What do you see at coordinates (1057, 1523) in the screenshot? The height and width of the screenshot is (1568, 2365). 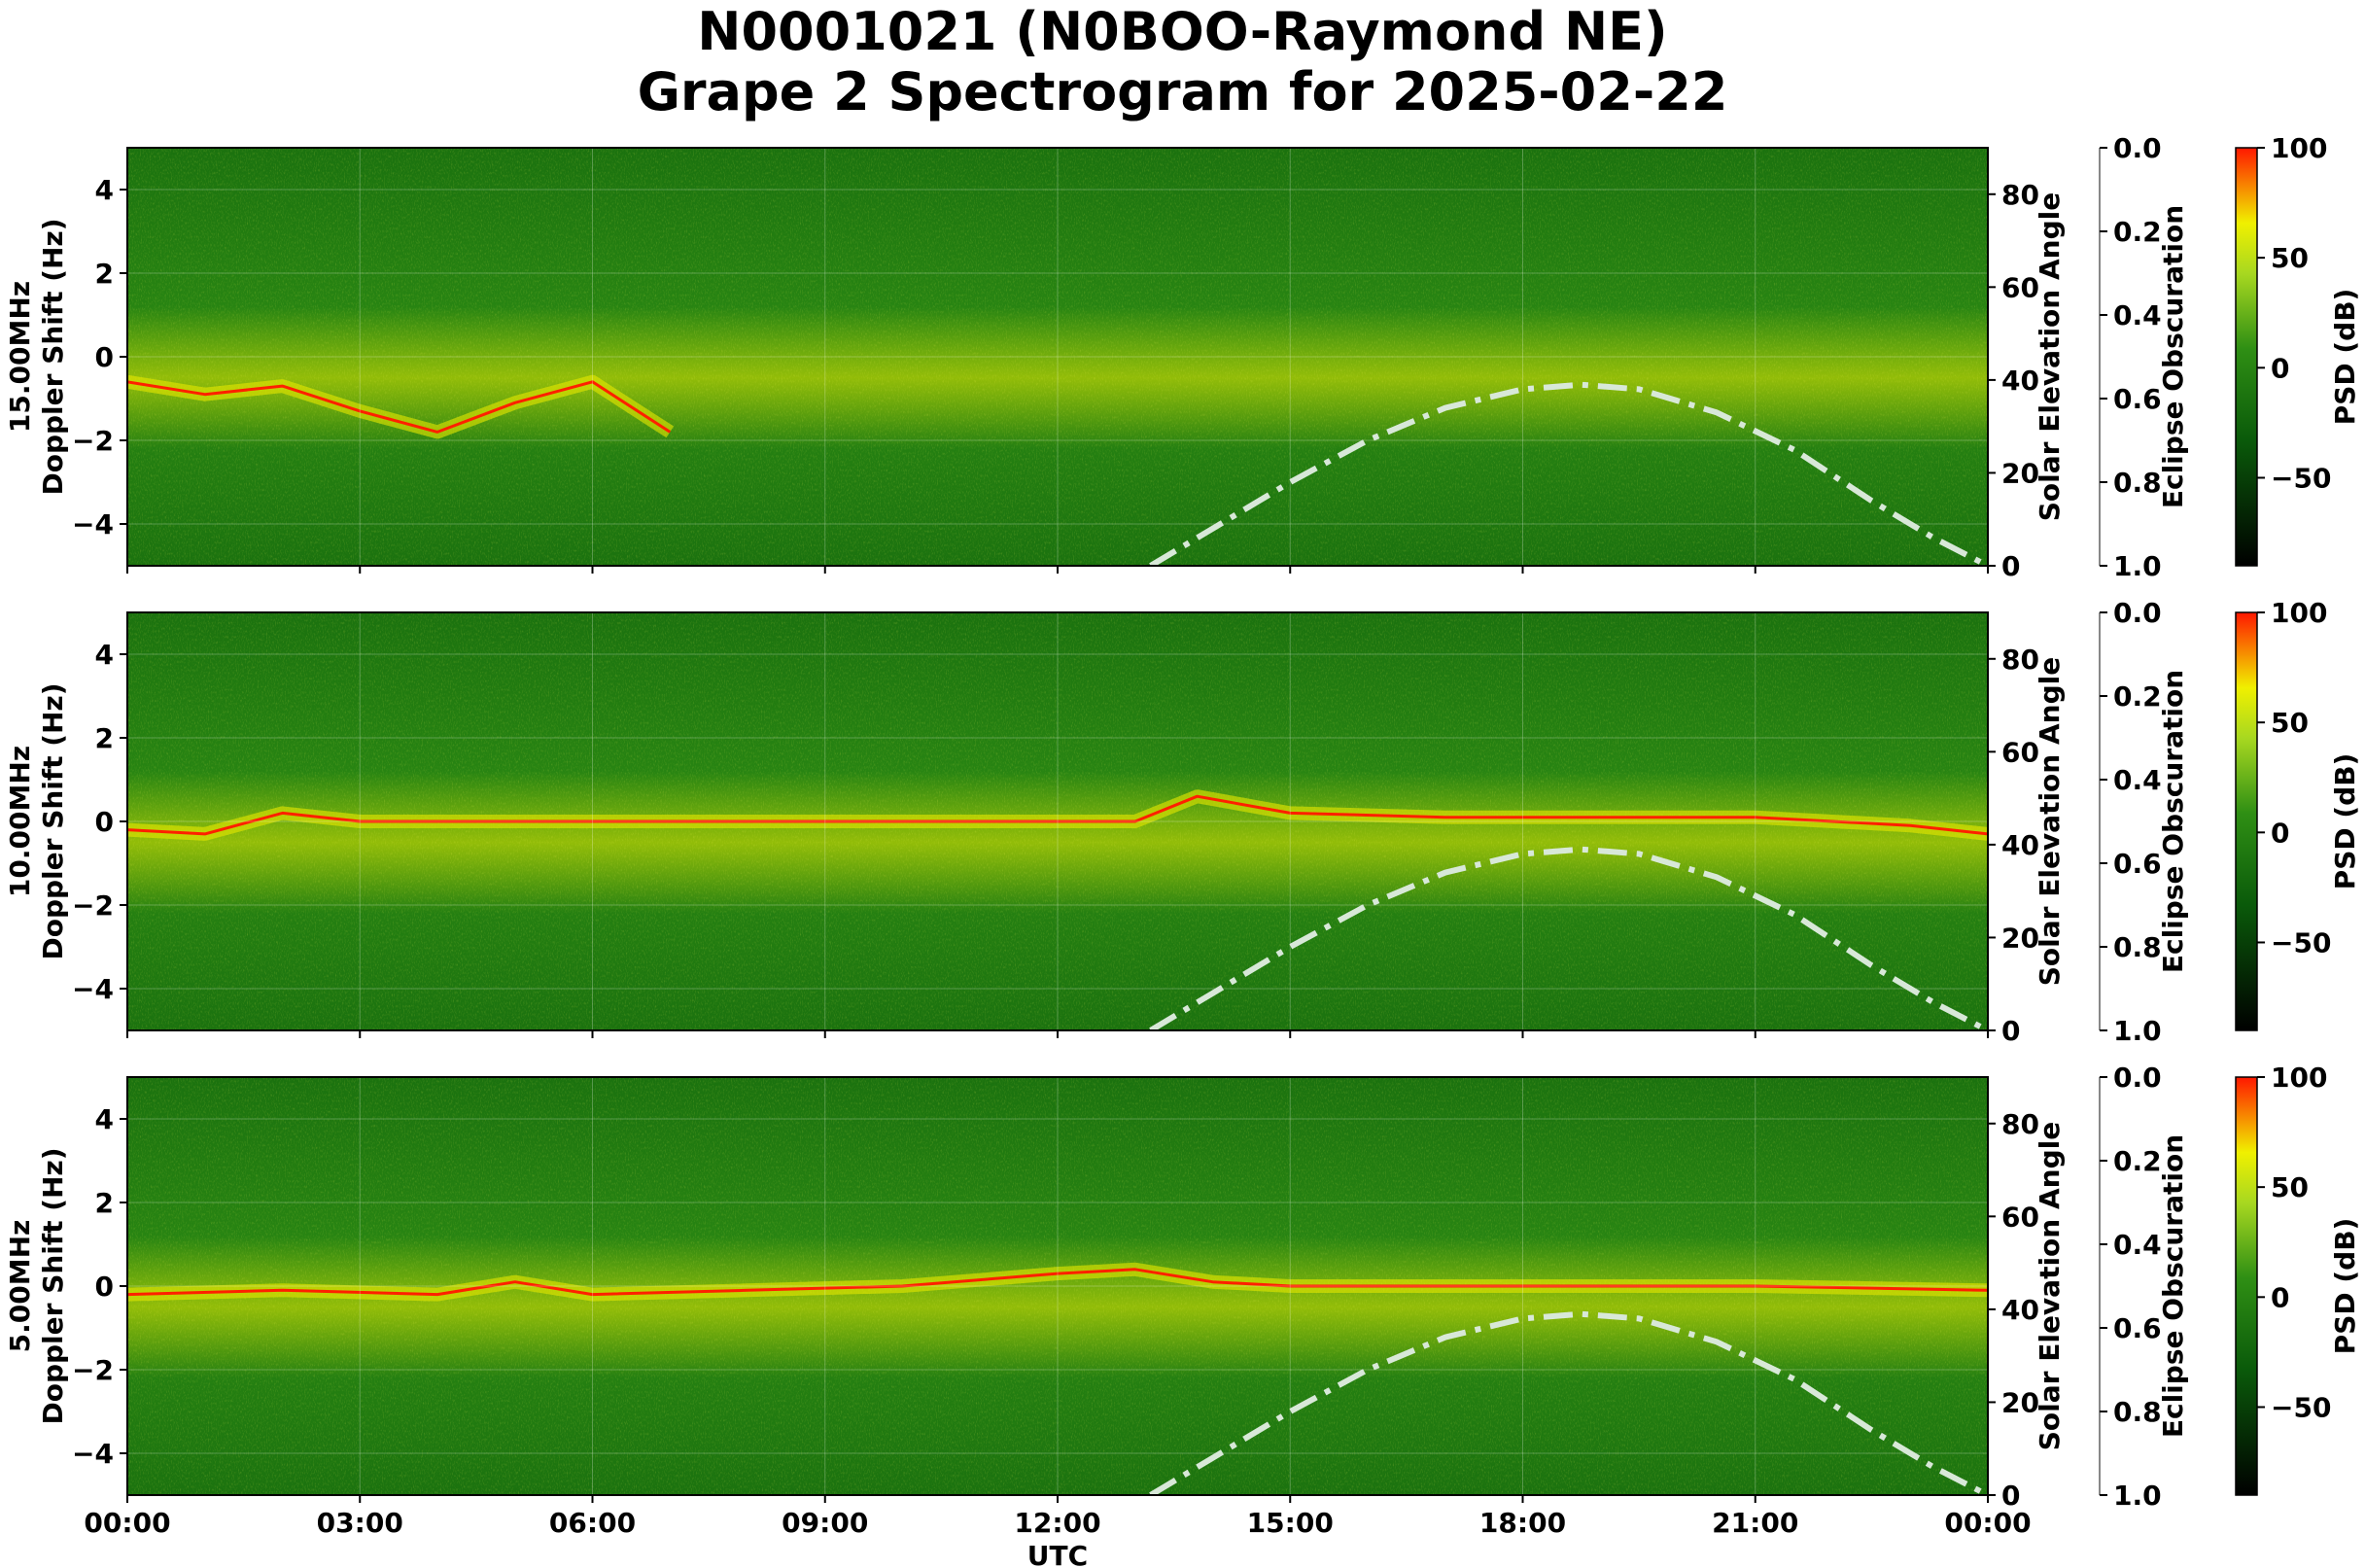 I see `x-tick-label: 12:00` at bounding box center [1057, 1523].